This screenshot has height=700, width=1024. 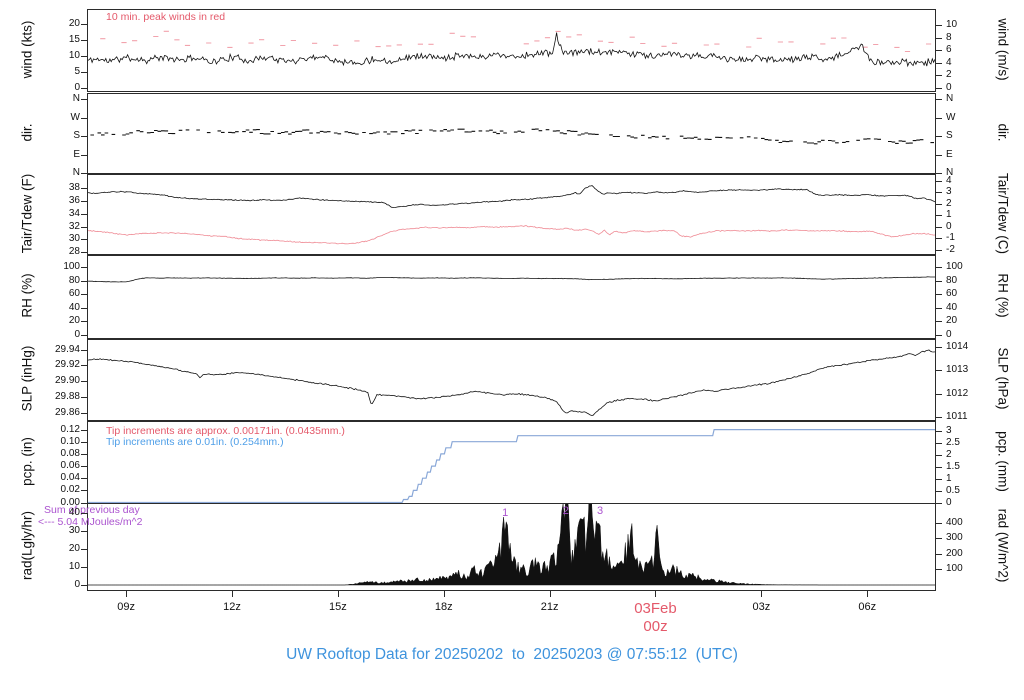 What do you see at coordinates (511, 545) in the screenshot?
I see `series-solar-radiation` at bounding box center [511, 545].